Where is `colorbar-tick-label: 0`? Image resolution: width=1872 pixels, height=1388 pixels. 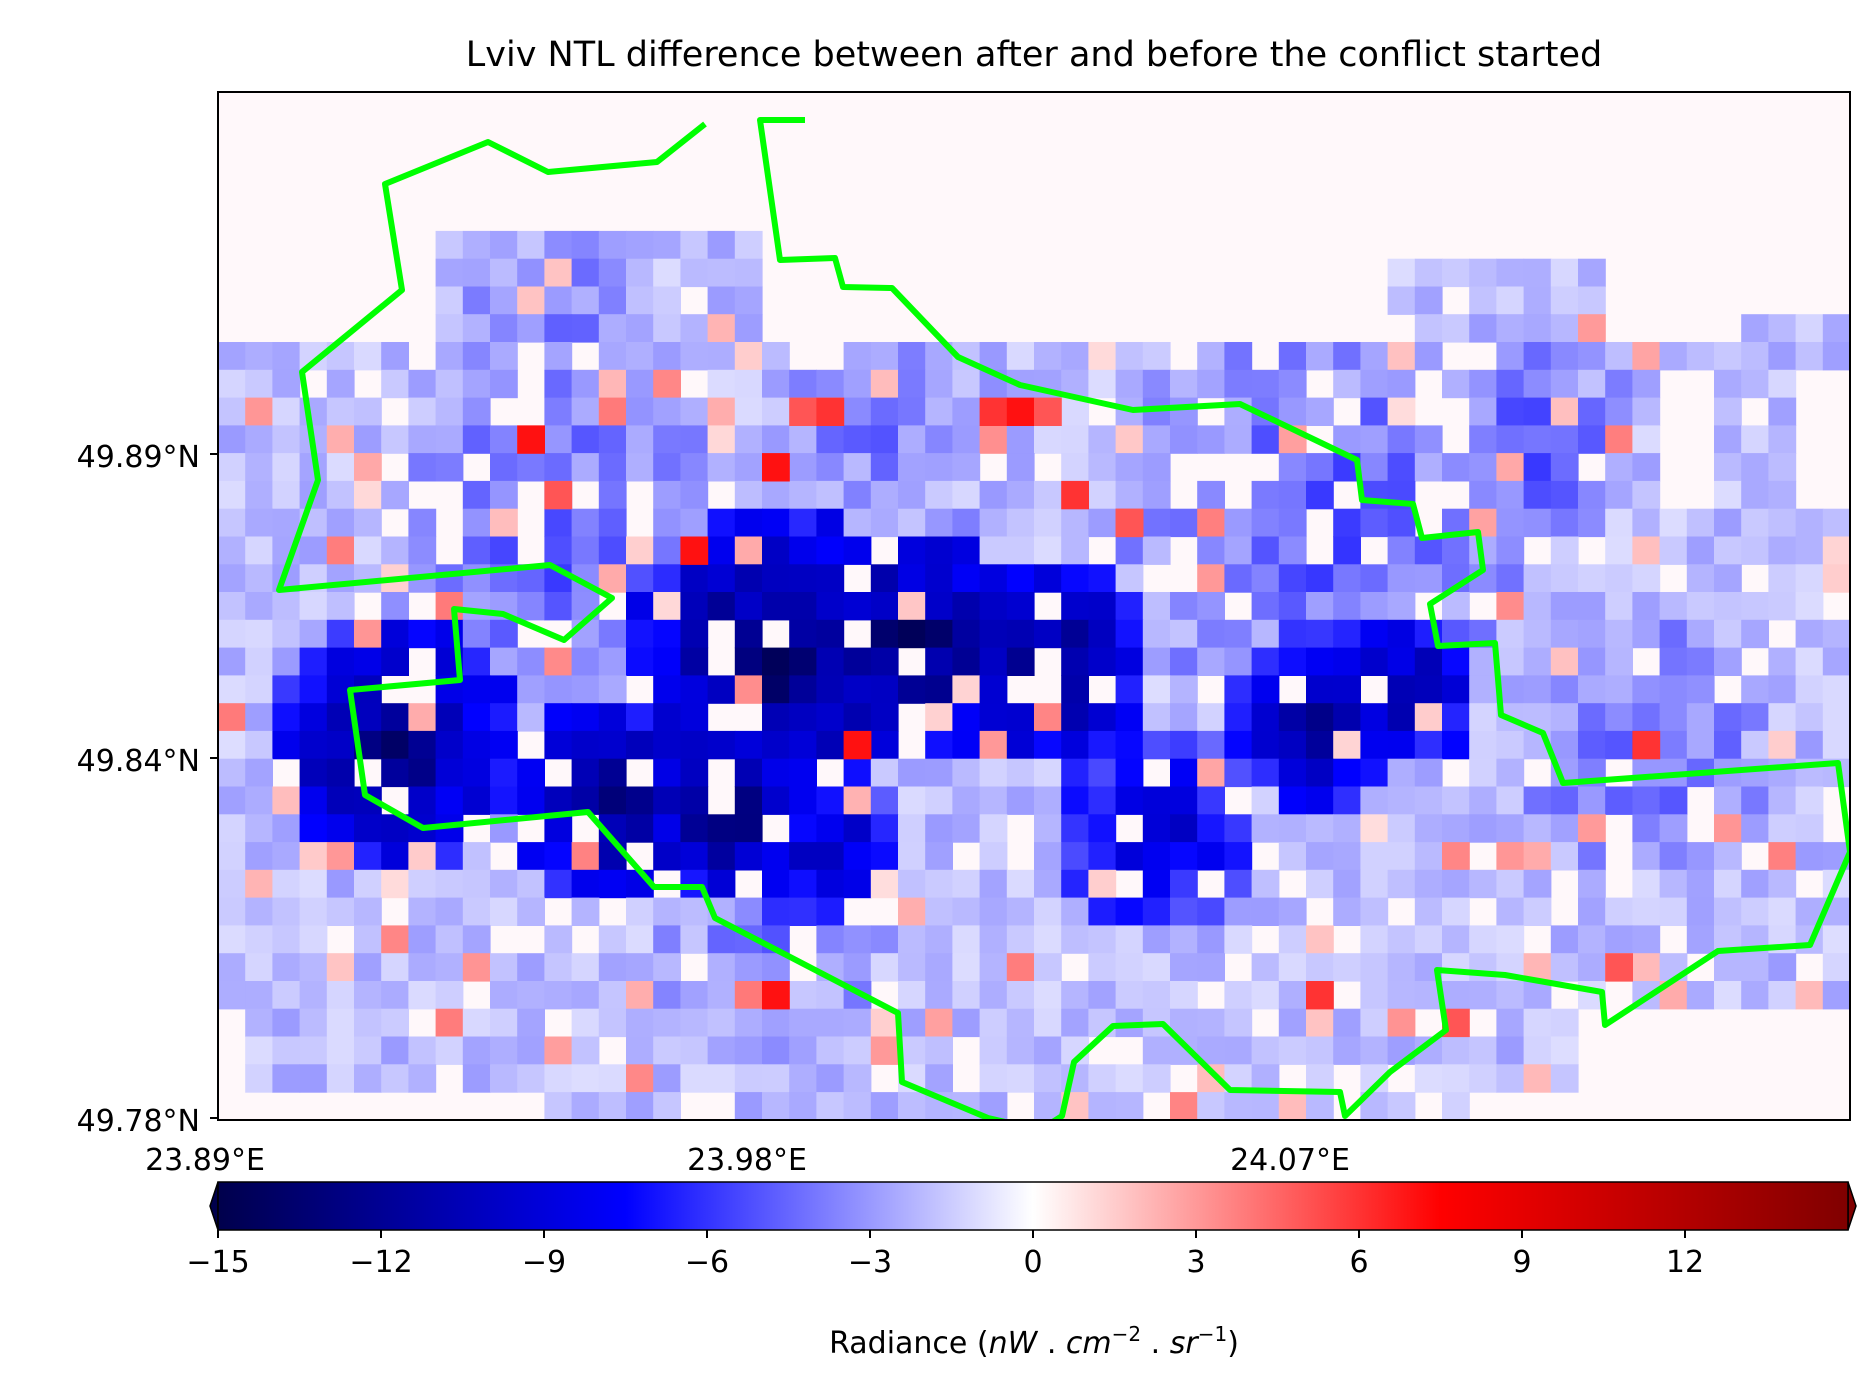 colorbar-tick-label: 0 is located at coordinates (1032, 1262).